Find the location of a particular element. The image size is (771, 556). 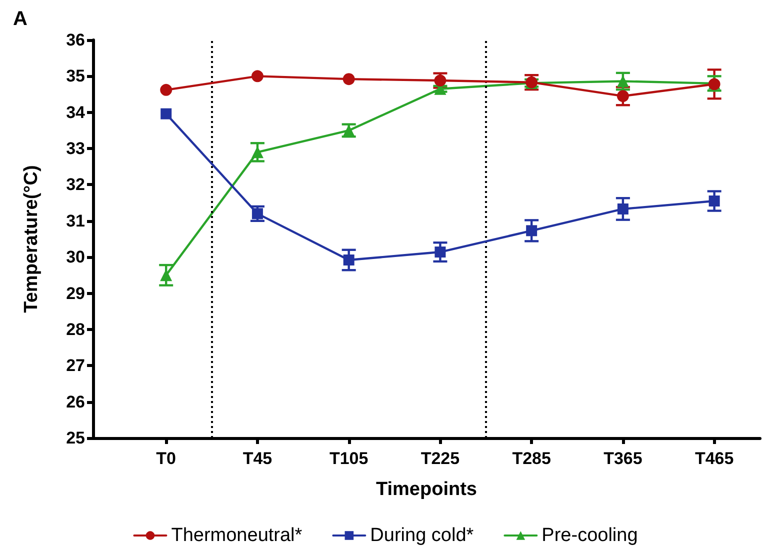

x-tick-label: T465 is located at coordinates (714, 458).